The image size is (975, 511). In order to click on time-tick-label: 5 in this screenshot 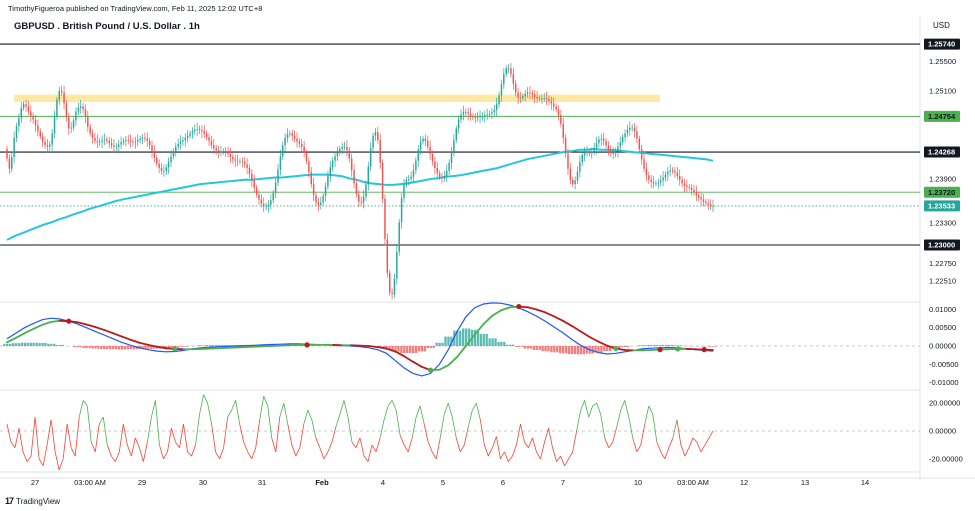, I will do `click(443, 482)`.